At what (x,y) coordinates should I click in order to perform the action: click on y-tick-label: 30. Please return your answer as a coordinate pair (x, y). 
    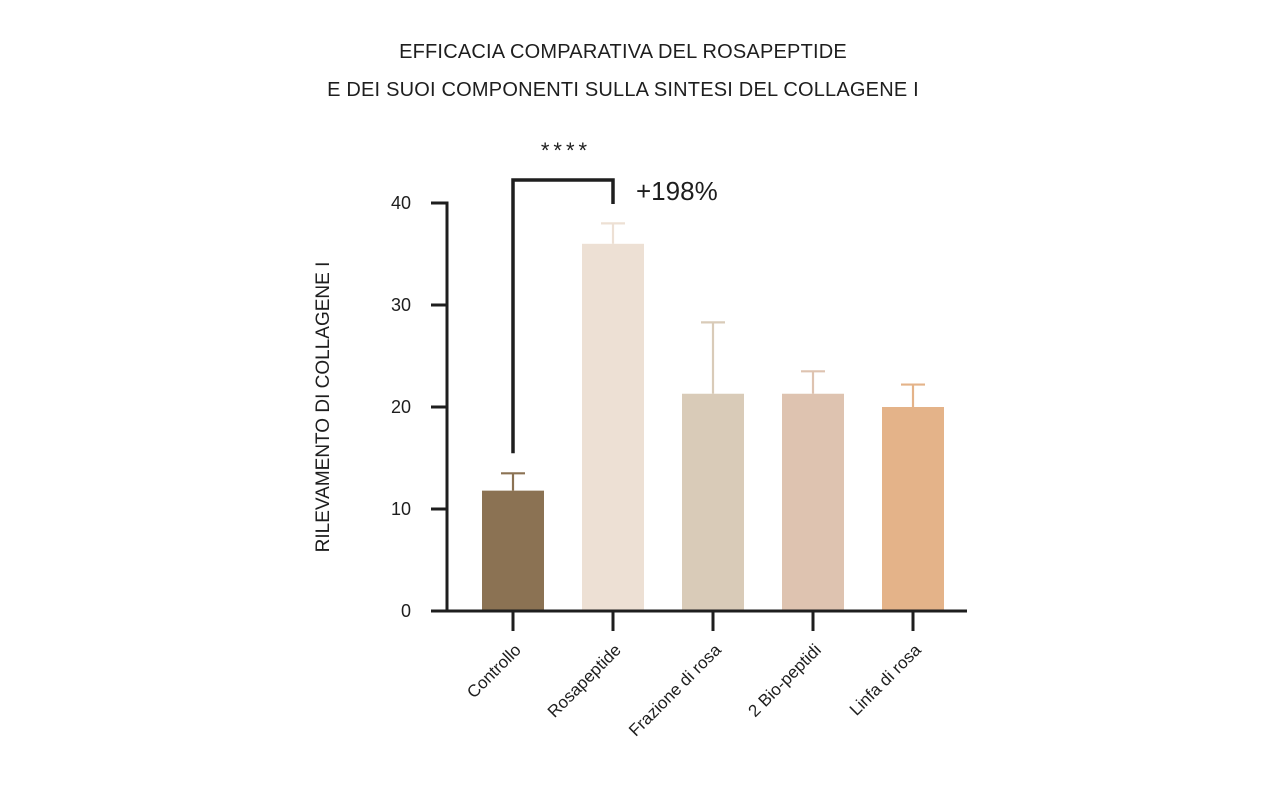
    Looking at the image, I should click on (401, 305).